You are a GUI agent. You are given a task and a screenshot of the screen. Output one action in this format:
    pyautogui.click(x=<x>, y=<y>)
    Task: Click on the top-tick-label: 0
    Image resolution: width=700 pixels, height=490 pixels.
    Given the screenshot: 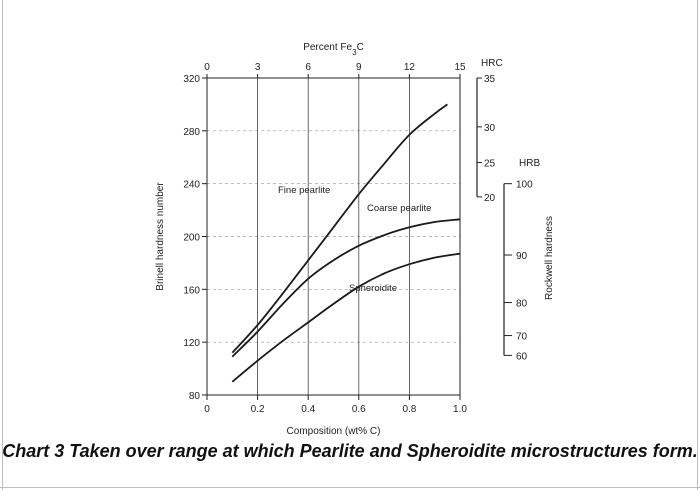 What is the action you would take?
    pyautogui.click(x=207, y=67)
    